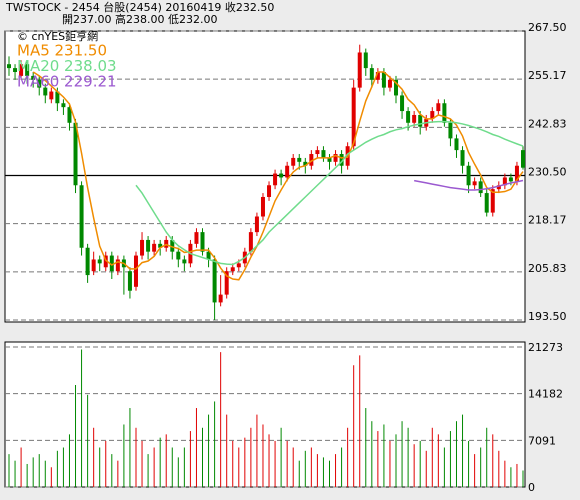 The width and height of the screenshot is (580, 500). Describe the element at coordinates (545, 347) in the screenshot. I see `volume-tick-label: 21273` at that location.